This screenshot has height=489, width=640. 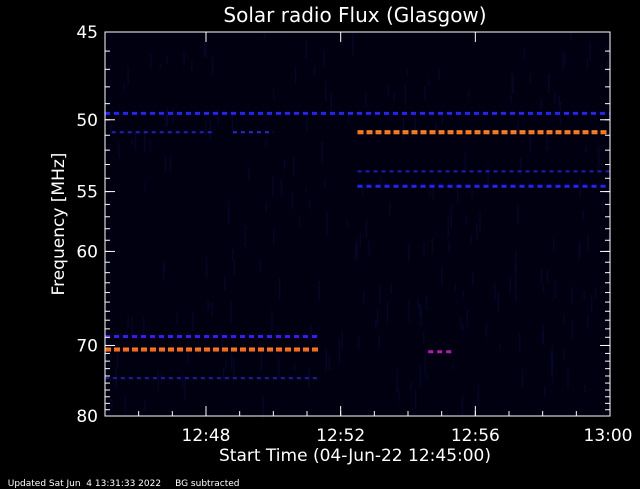 I want to click on y-tick-label: 80, so click(x=87, y=417).